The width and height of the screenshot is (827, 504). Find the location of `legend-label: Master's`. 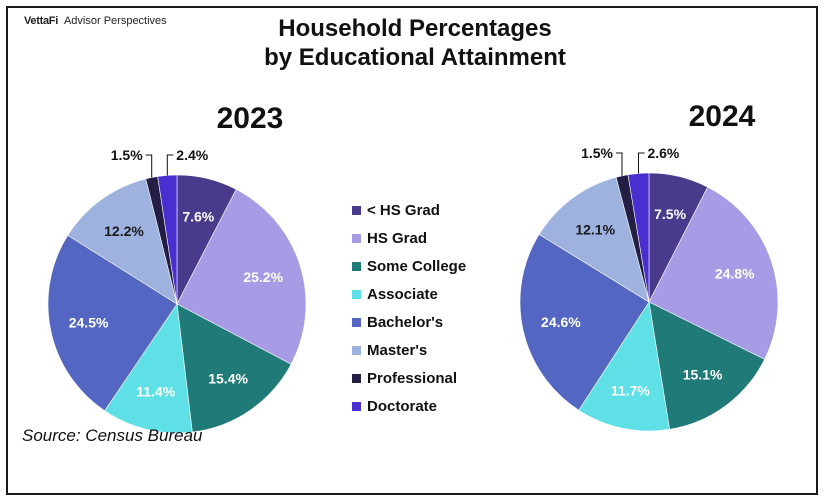

legend-label: Master's is located at coordinates (397, 350).